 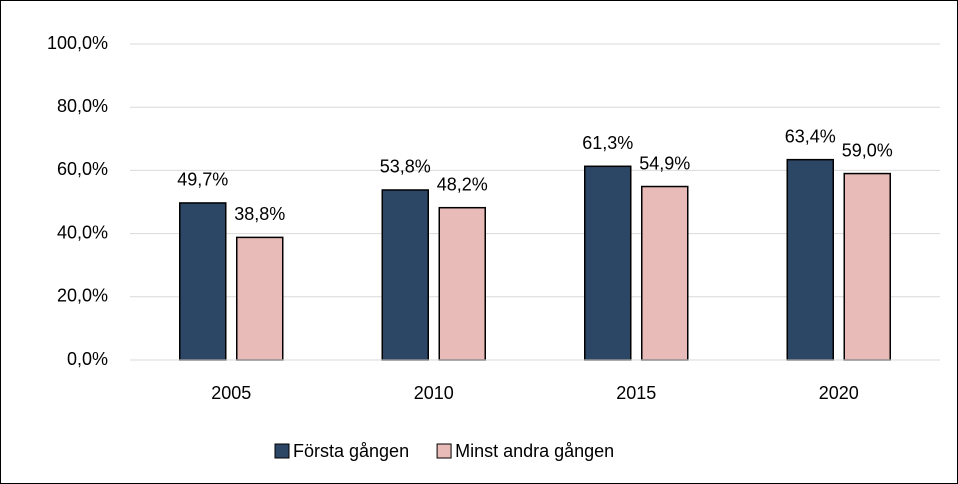 I want to click on y-tick-label: 0,0%, so click(x=87, y=359).